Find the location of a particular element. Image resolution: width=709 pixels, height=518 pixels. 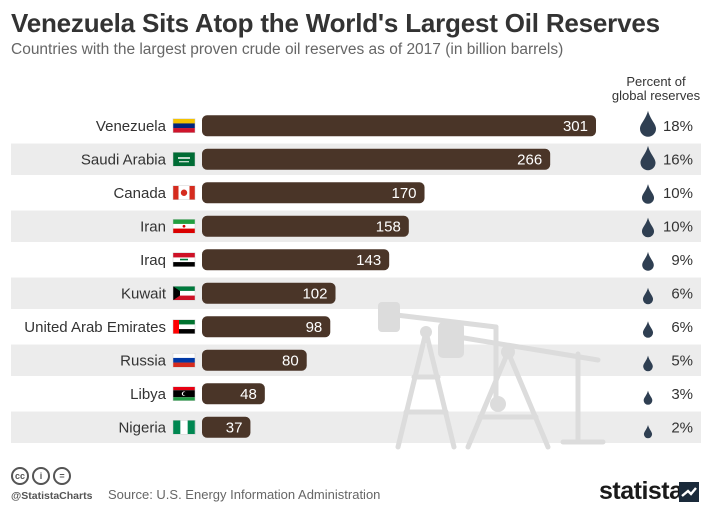

statista-logo-icon is located at coordinates (689, 492).